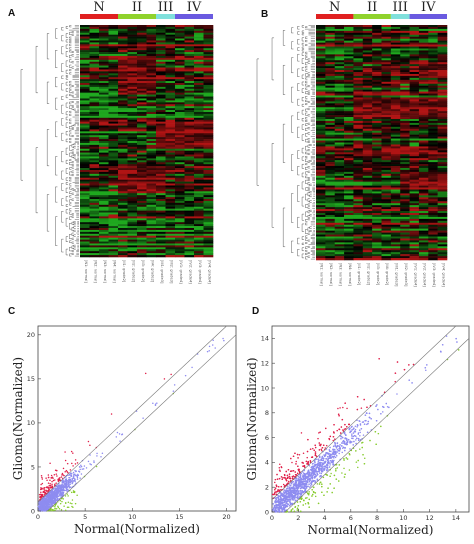 This screenshot has height=544, width=474. Describe the element at coordinates (73, 472) in the screenshot. I see `scatter-point` at that location.